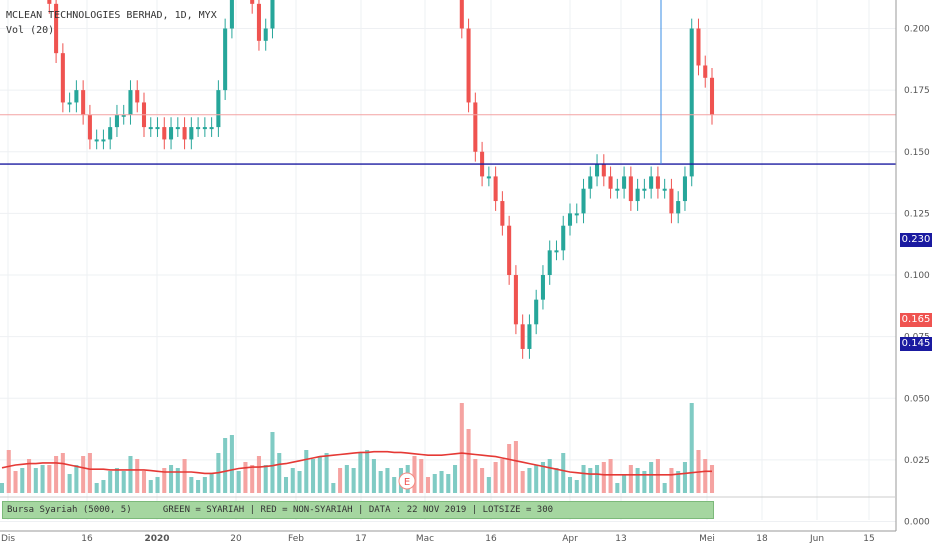 This screenshot has height=554, width=932. What do you see at coordinates (8, 539) in the screenshot?
I see `x-tick-label: Dis` at bounding box center [8, 539].